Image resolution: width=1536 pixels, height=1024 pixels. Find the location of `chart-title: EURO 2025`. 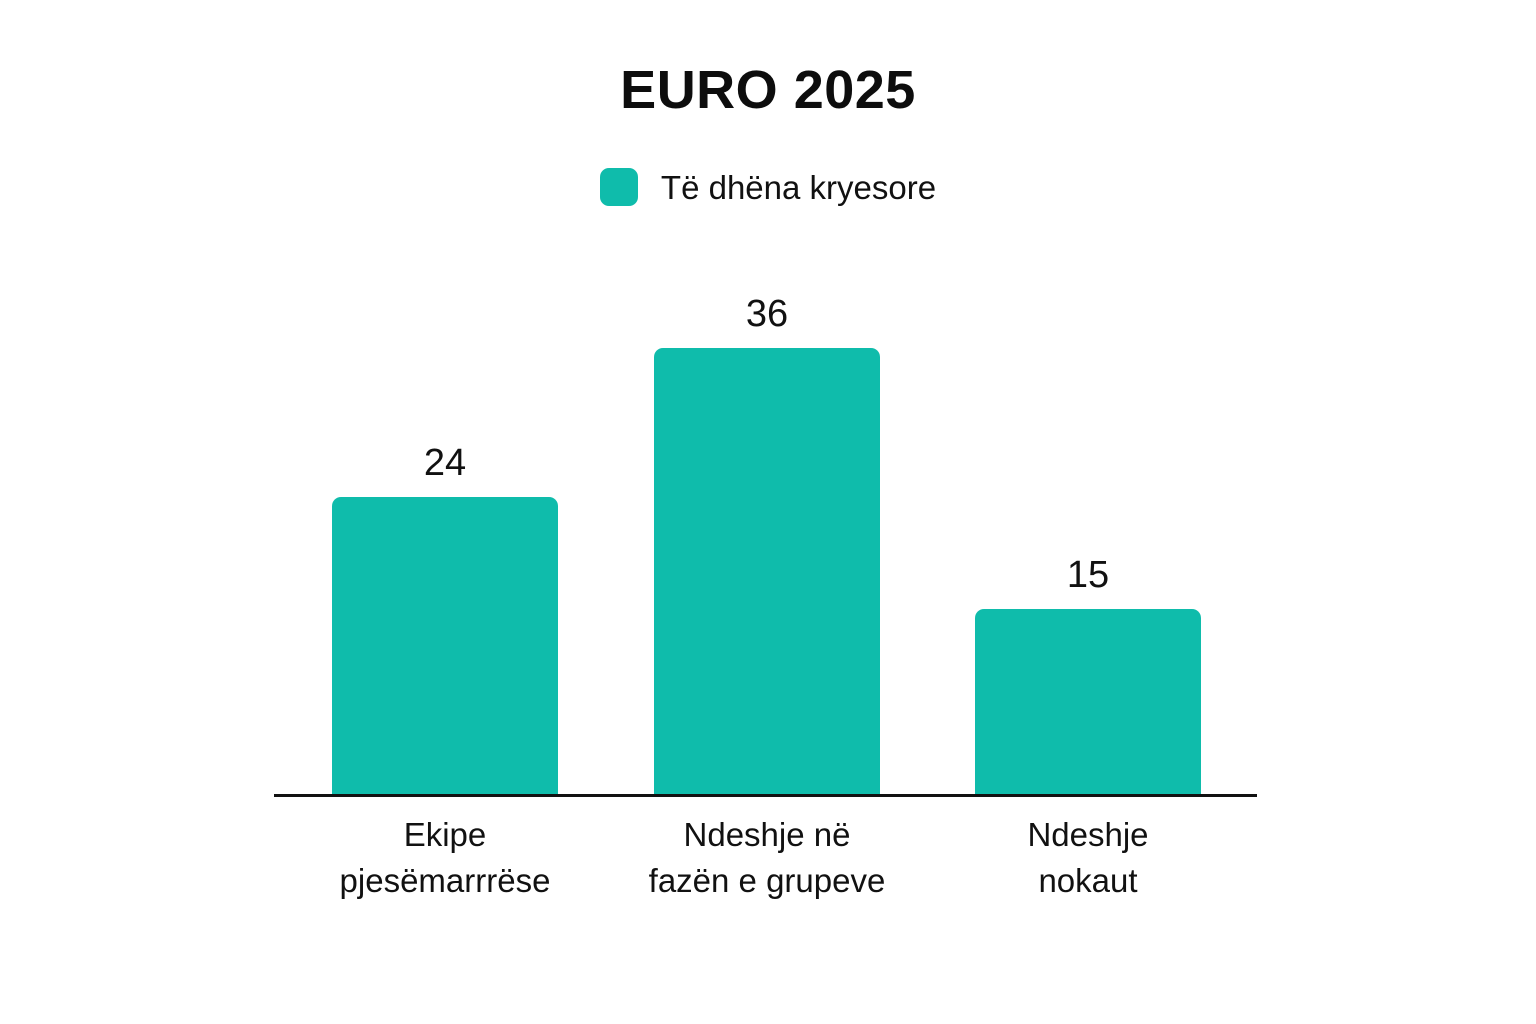

chart-title: EURO 2025 is located at coordinates (768, 90).